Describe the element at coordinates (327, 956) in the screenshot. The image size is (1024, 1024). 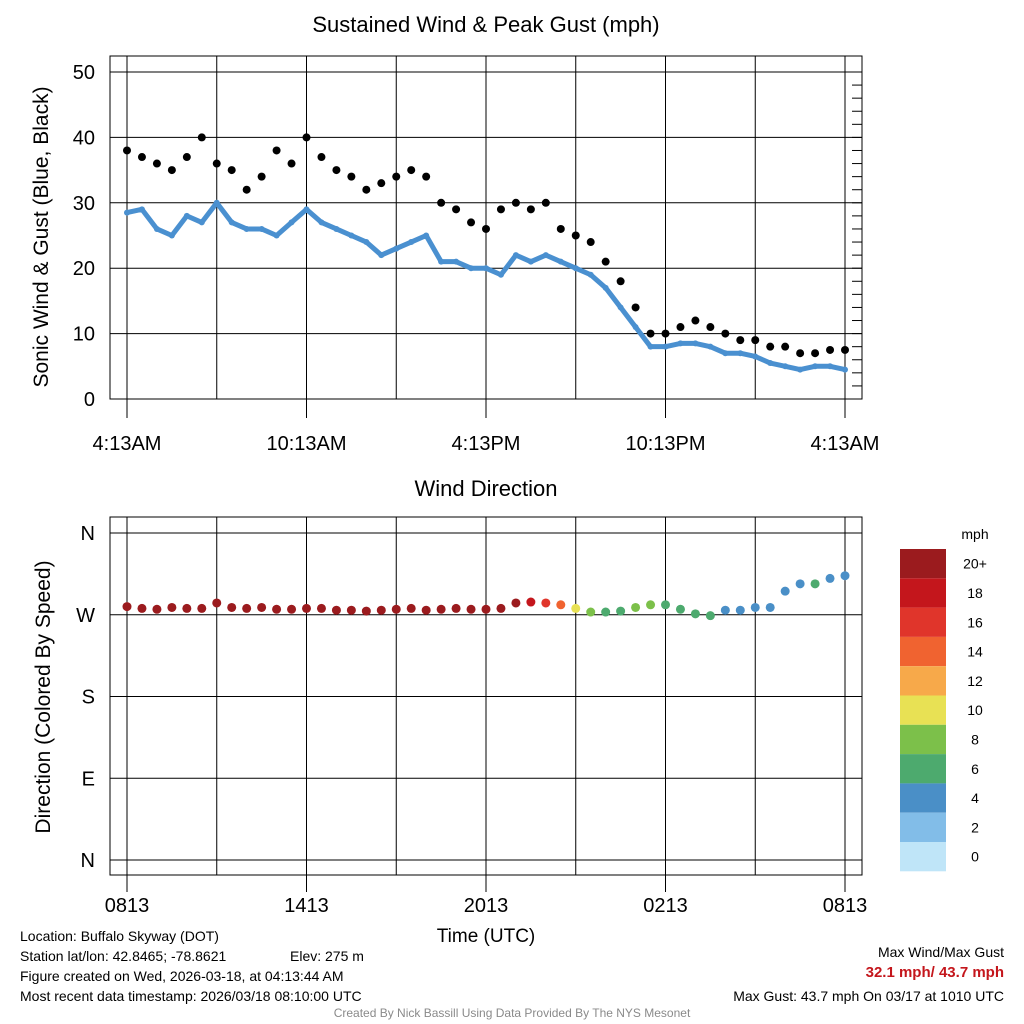
I see `footer-elevation: Elev: 275 m` at that location.